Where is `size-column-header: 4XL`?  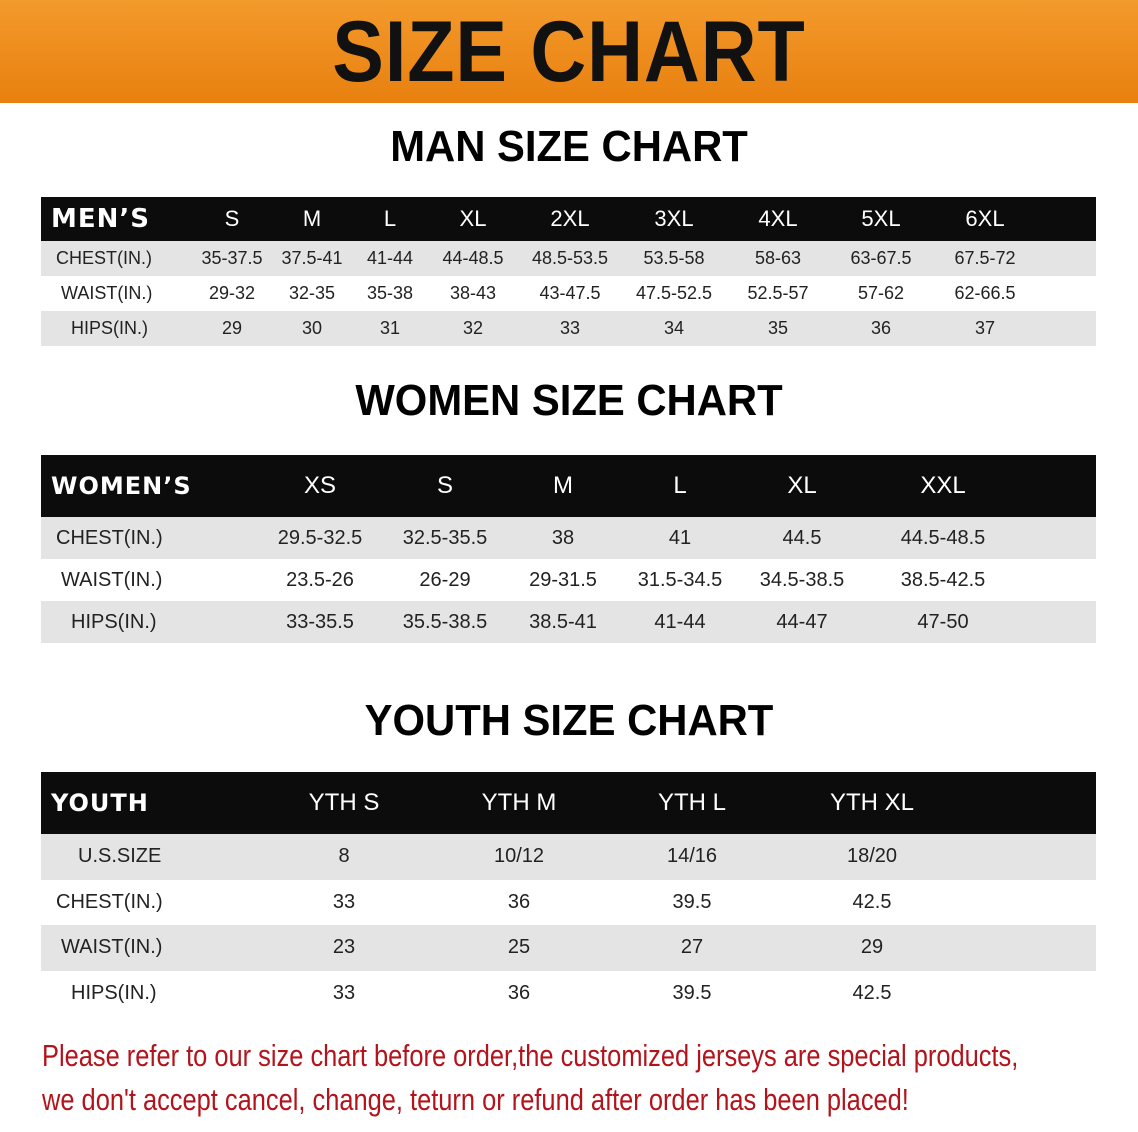 size-column-header: 4XL is located at coordinates (778, 218).